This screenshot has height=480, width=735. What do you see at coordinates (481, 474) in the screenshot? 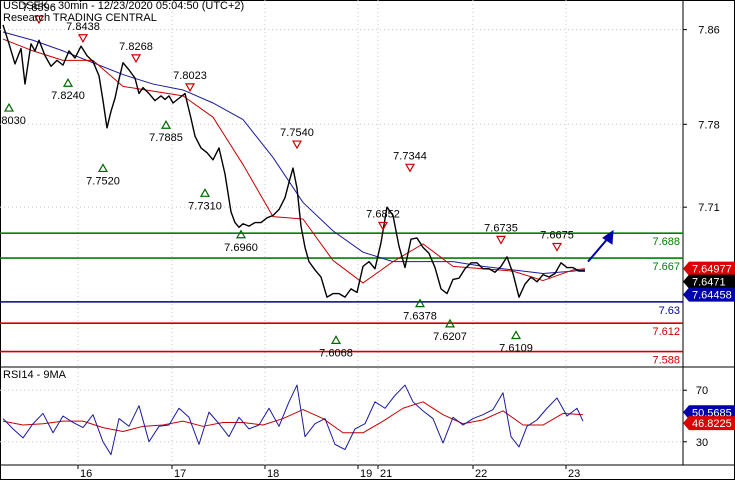
I see `x-tick-label: 22` at bounding box center [481, 474].